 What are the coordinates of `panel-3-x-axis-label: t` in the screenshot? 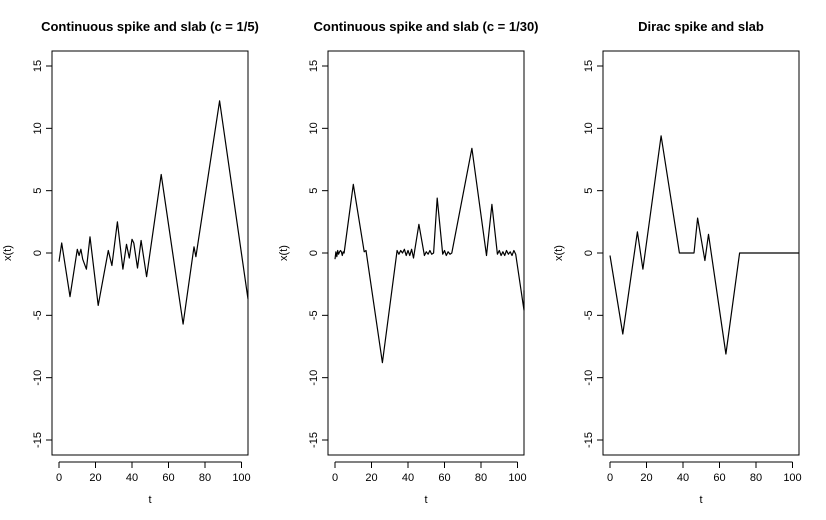 It's located at (700, 500).